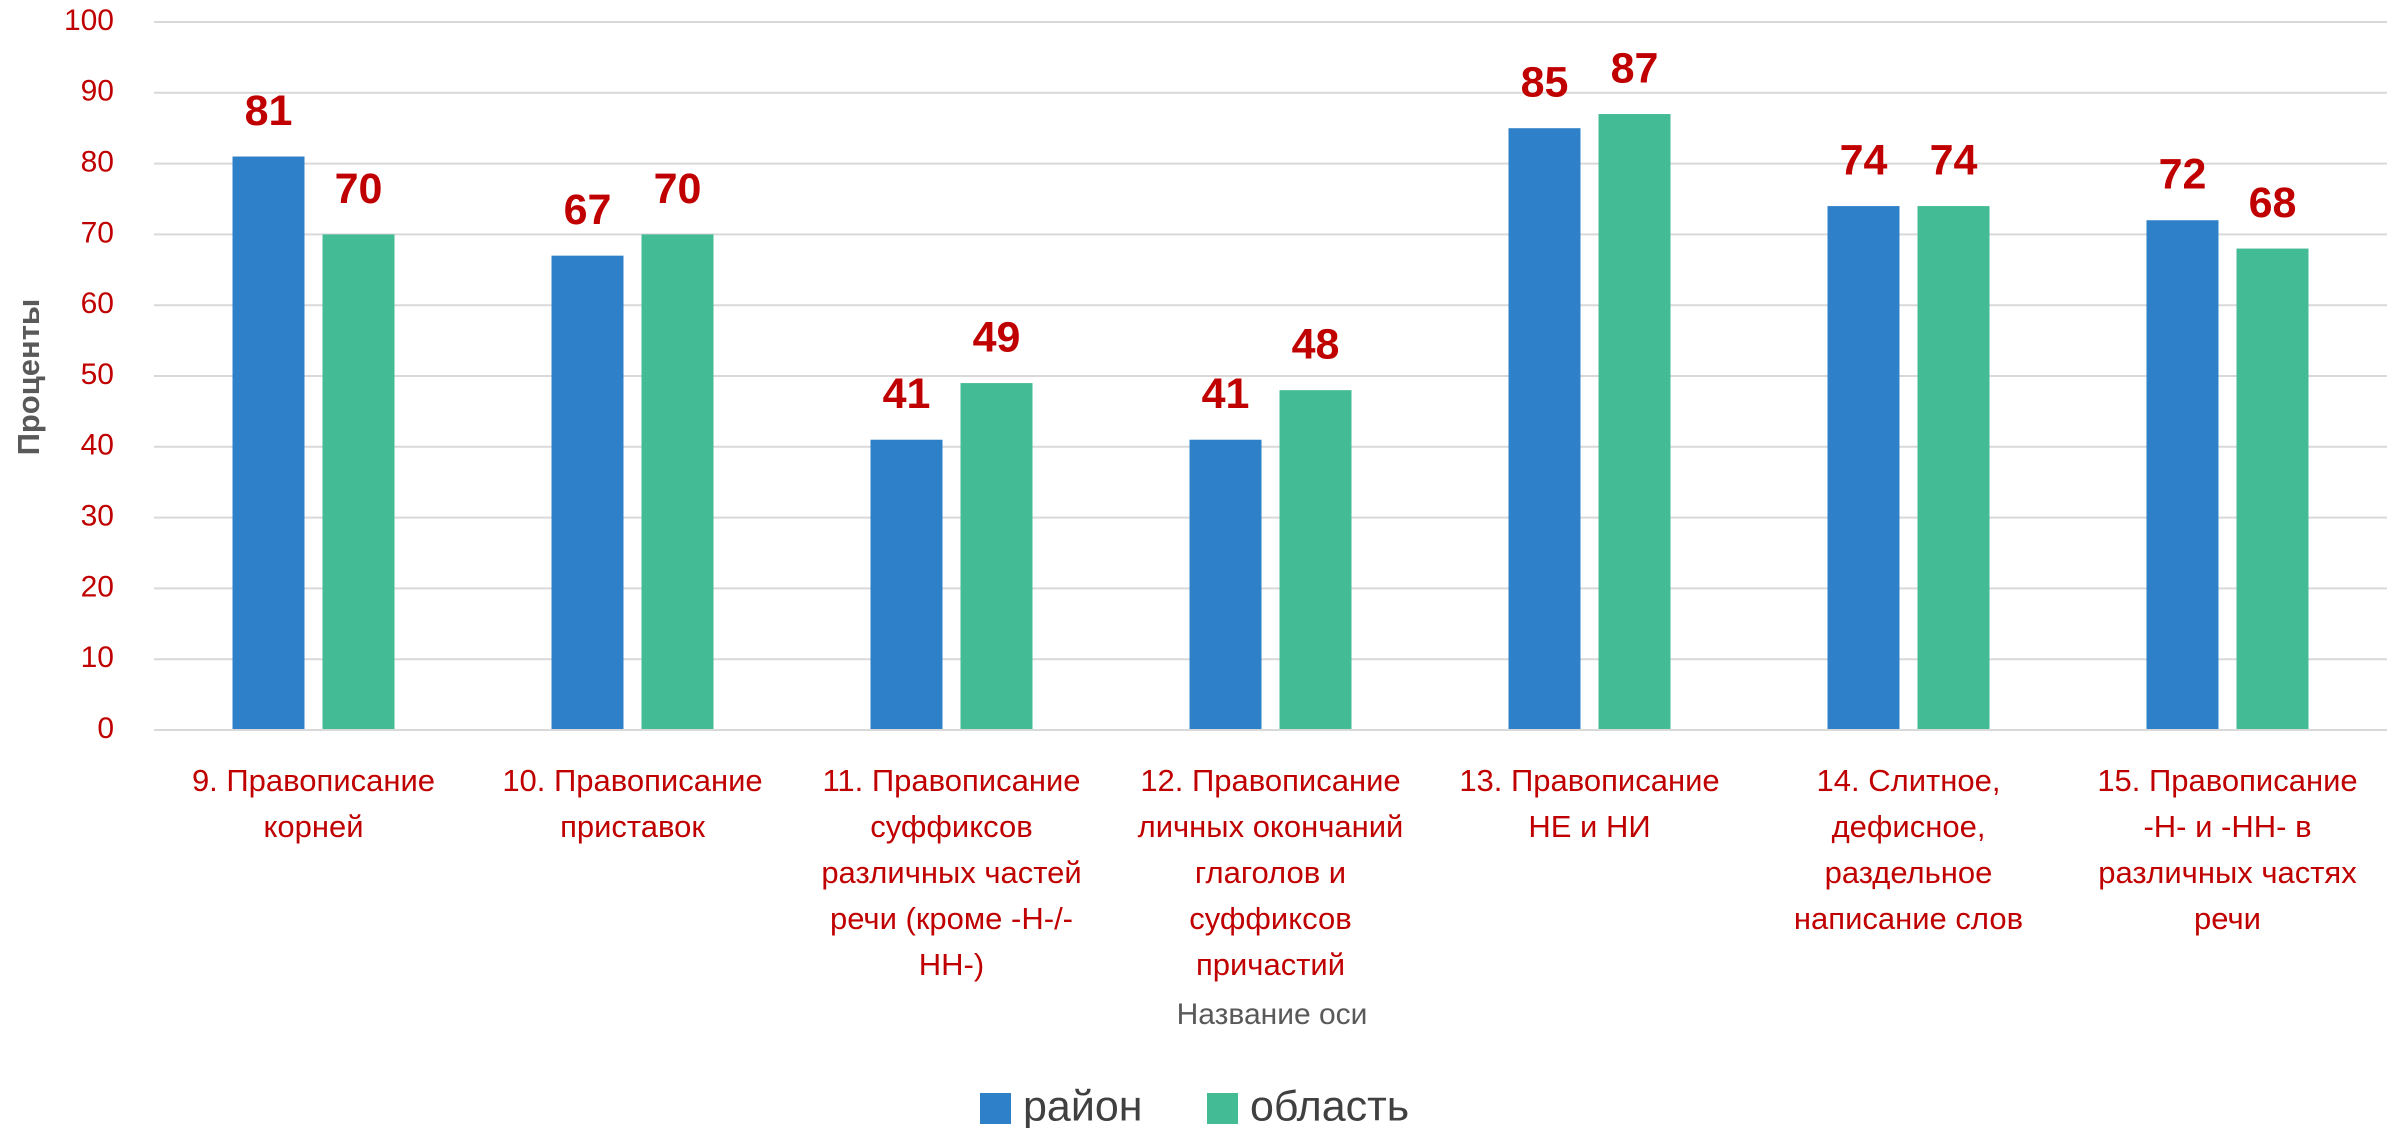  Describe the element at coordinates (97, 516) in the screenshot. I see `y-tick-label: 30` at that location.